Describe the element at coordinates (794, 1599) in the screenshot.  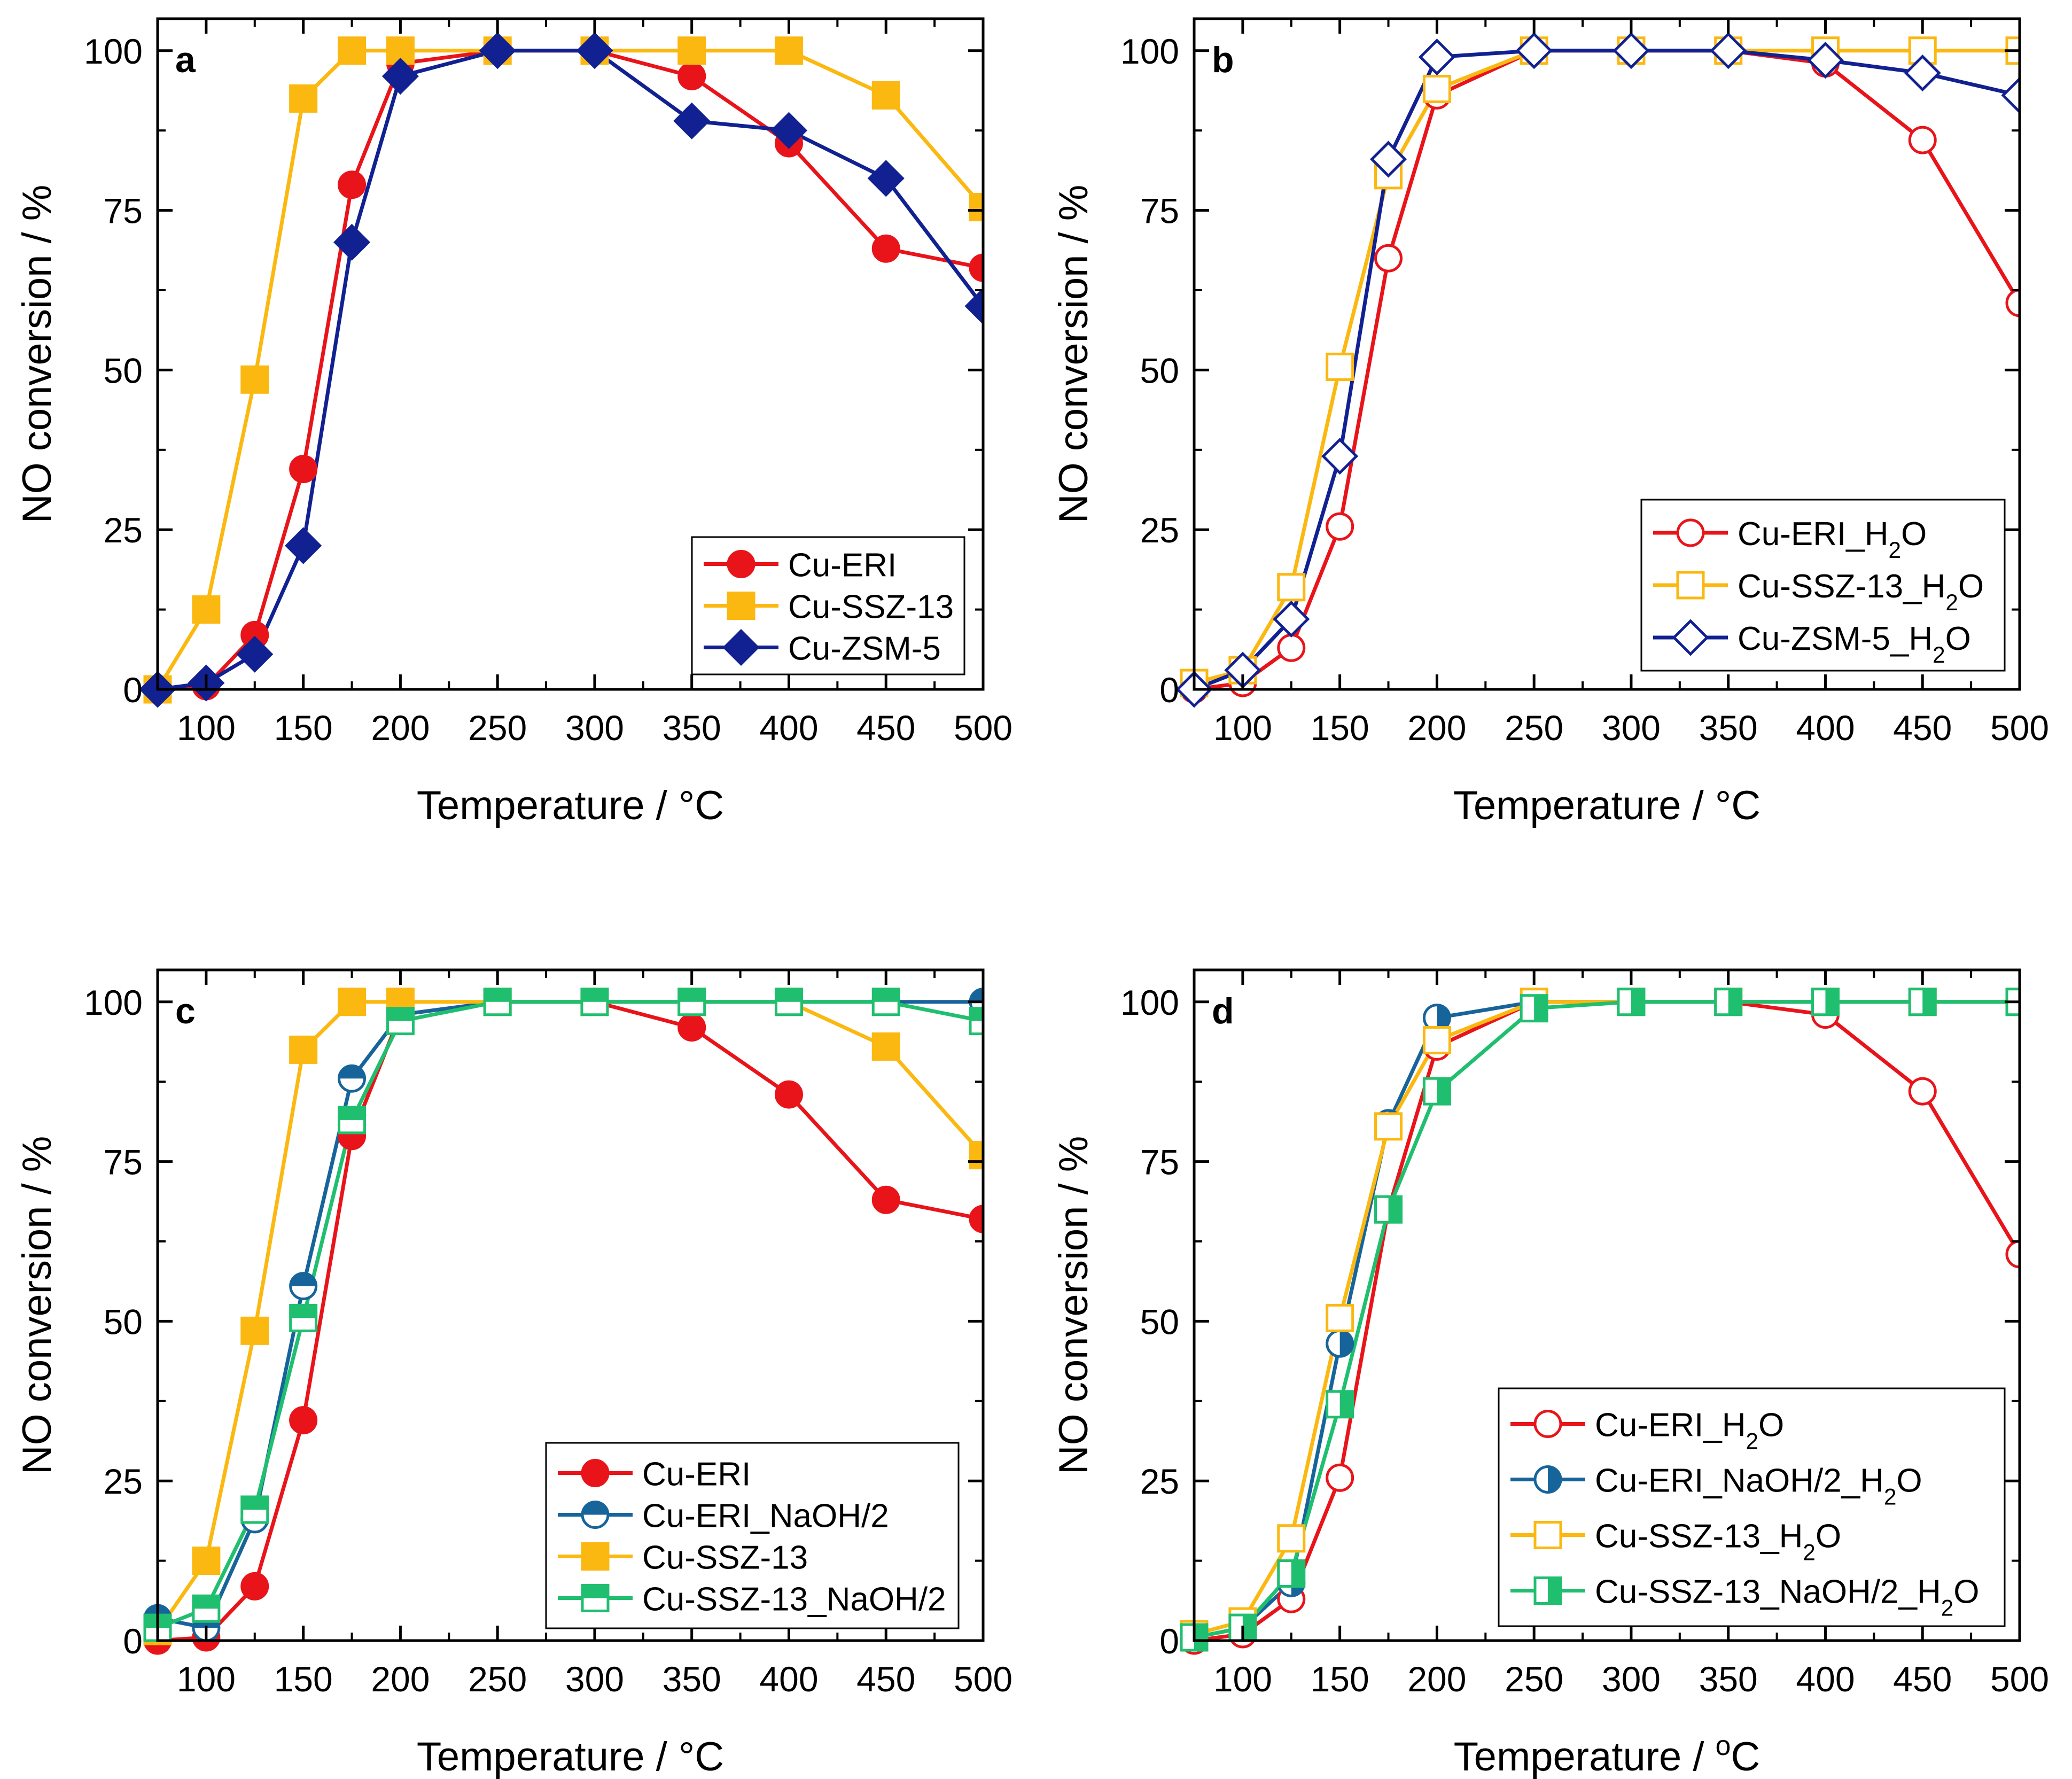
I see `legend-label: Cu-SSZ-13_NaOH/2` at that location.